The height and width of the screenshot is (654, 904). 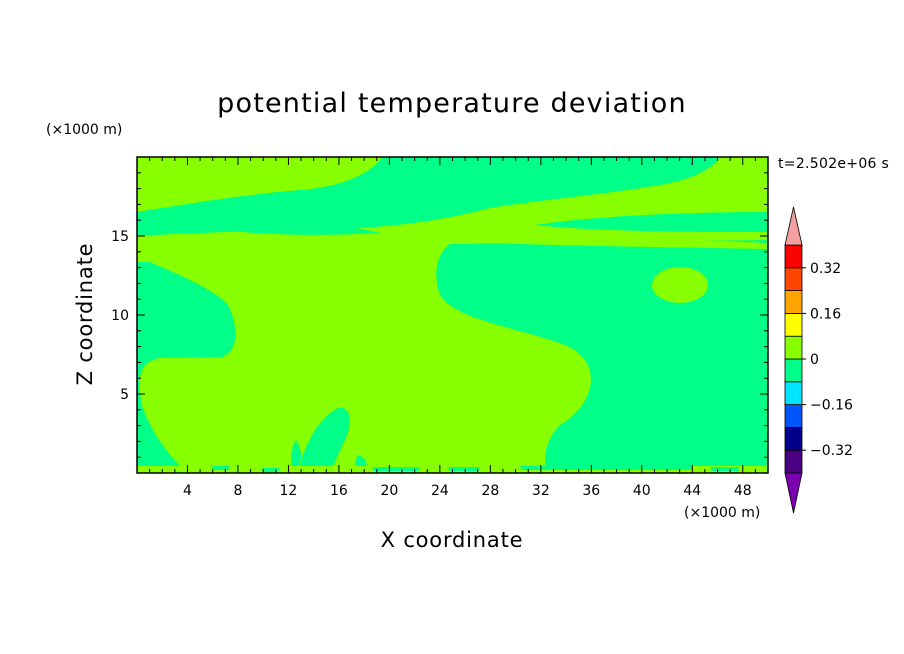 I want to click on x-tick-label: 20, so click(x=389, y=491).